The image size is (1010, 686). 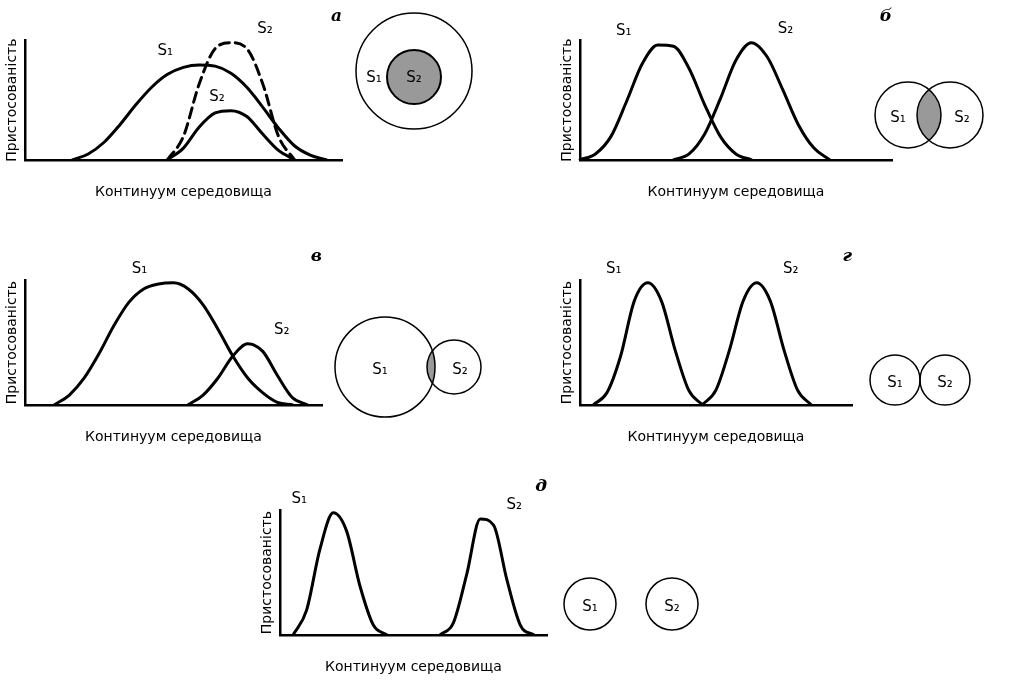 What do you see at coordinates (847, 254) in the screenshot?
I see `chart-title: г` at bounding box center [847, 254].